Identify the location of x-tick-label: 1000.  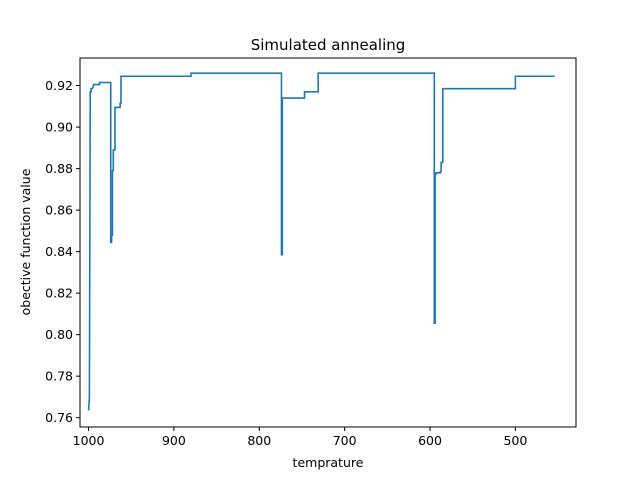
(89, 440).